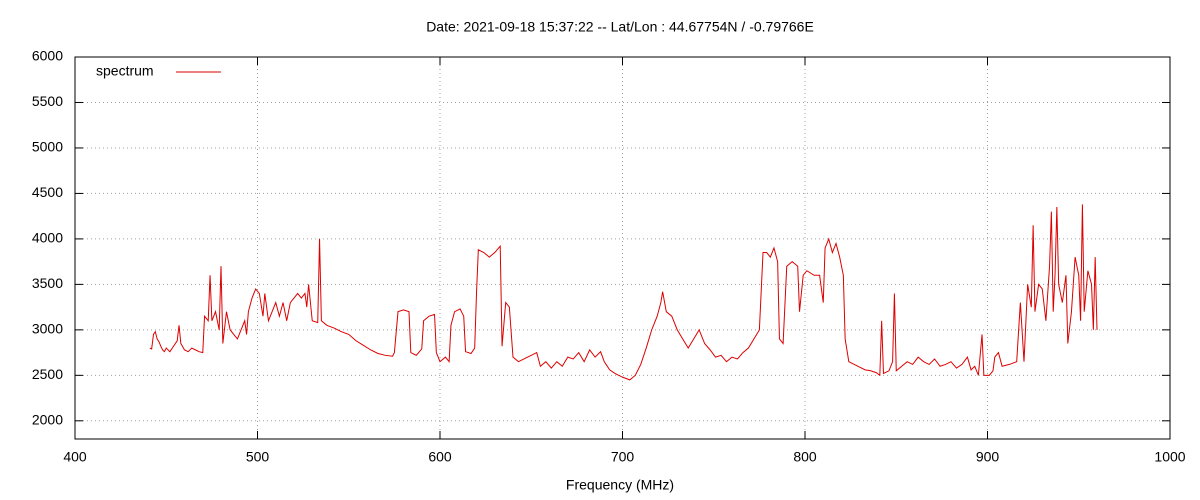  What do you see at coordinates (47, 56) in the screenshot?
I see `y-tick-label: 6000` at bounding box center [47, 56].